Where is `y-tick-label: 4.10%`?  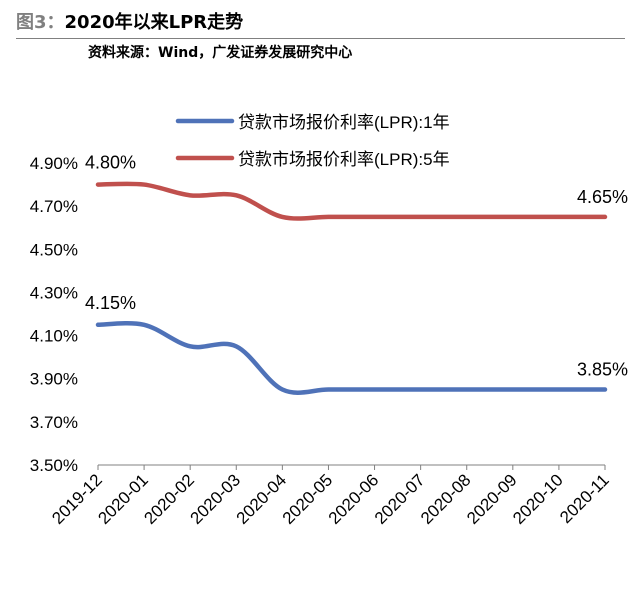 y-tick-label: 4.10% is located at coordinates (54, 336).